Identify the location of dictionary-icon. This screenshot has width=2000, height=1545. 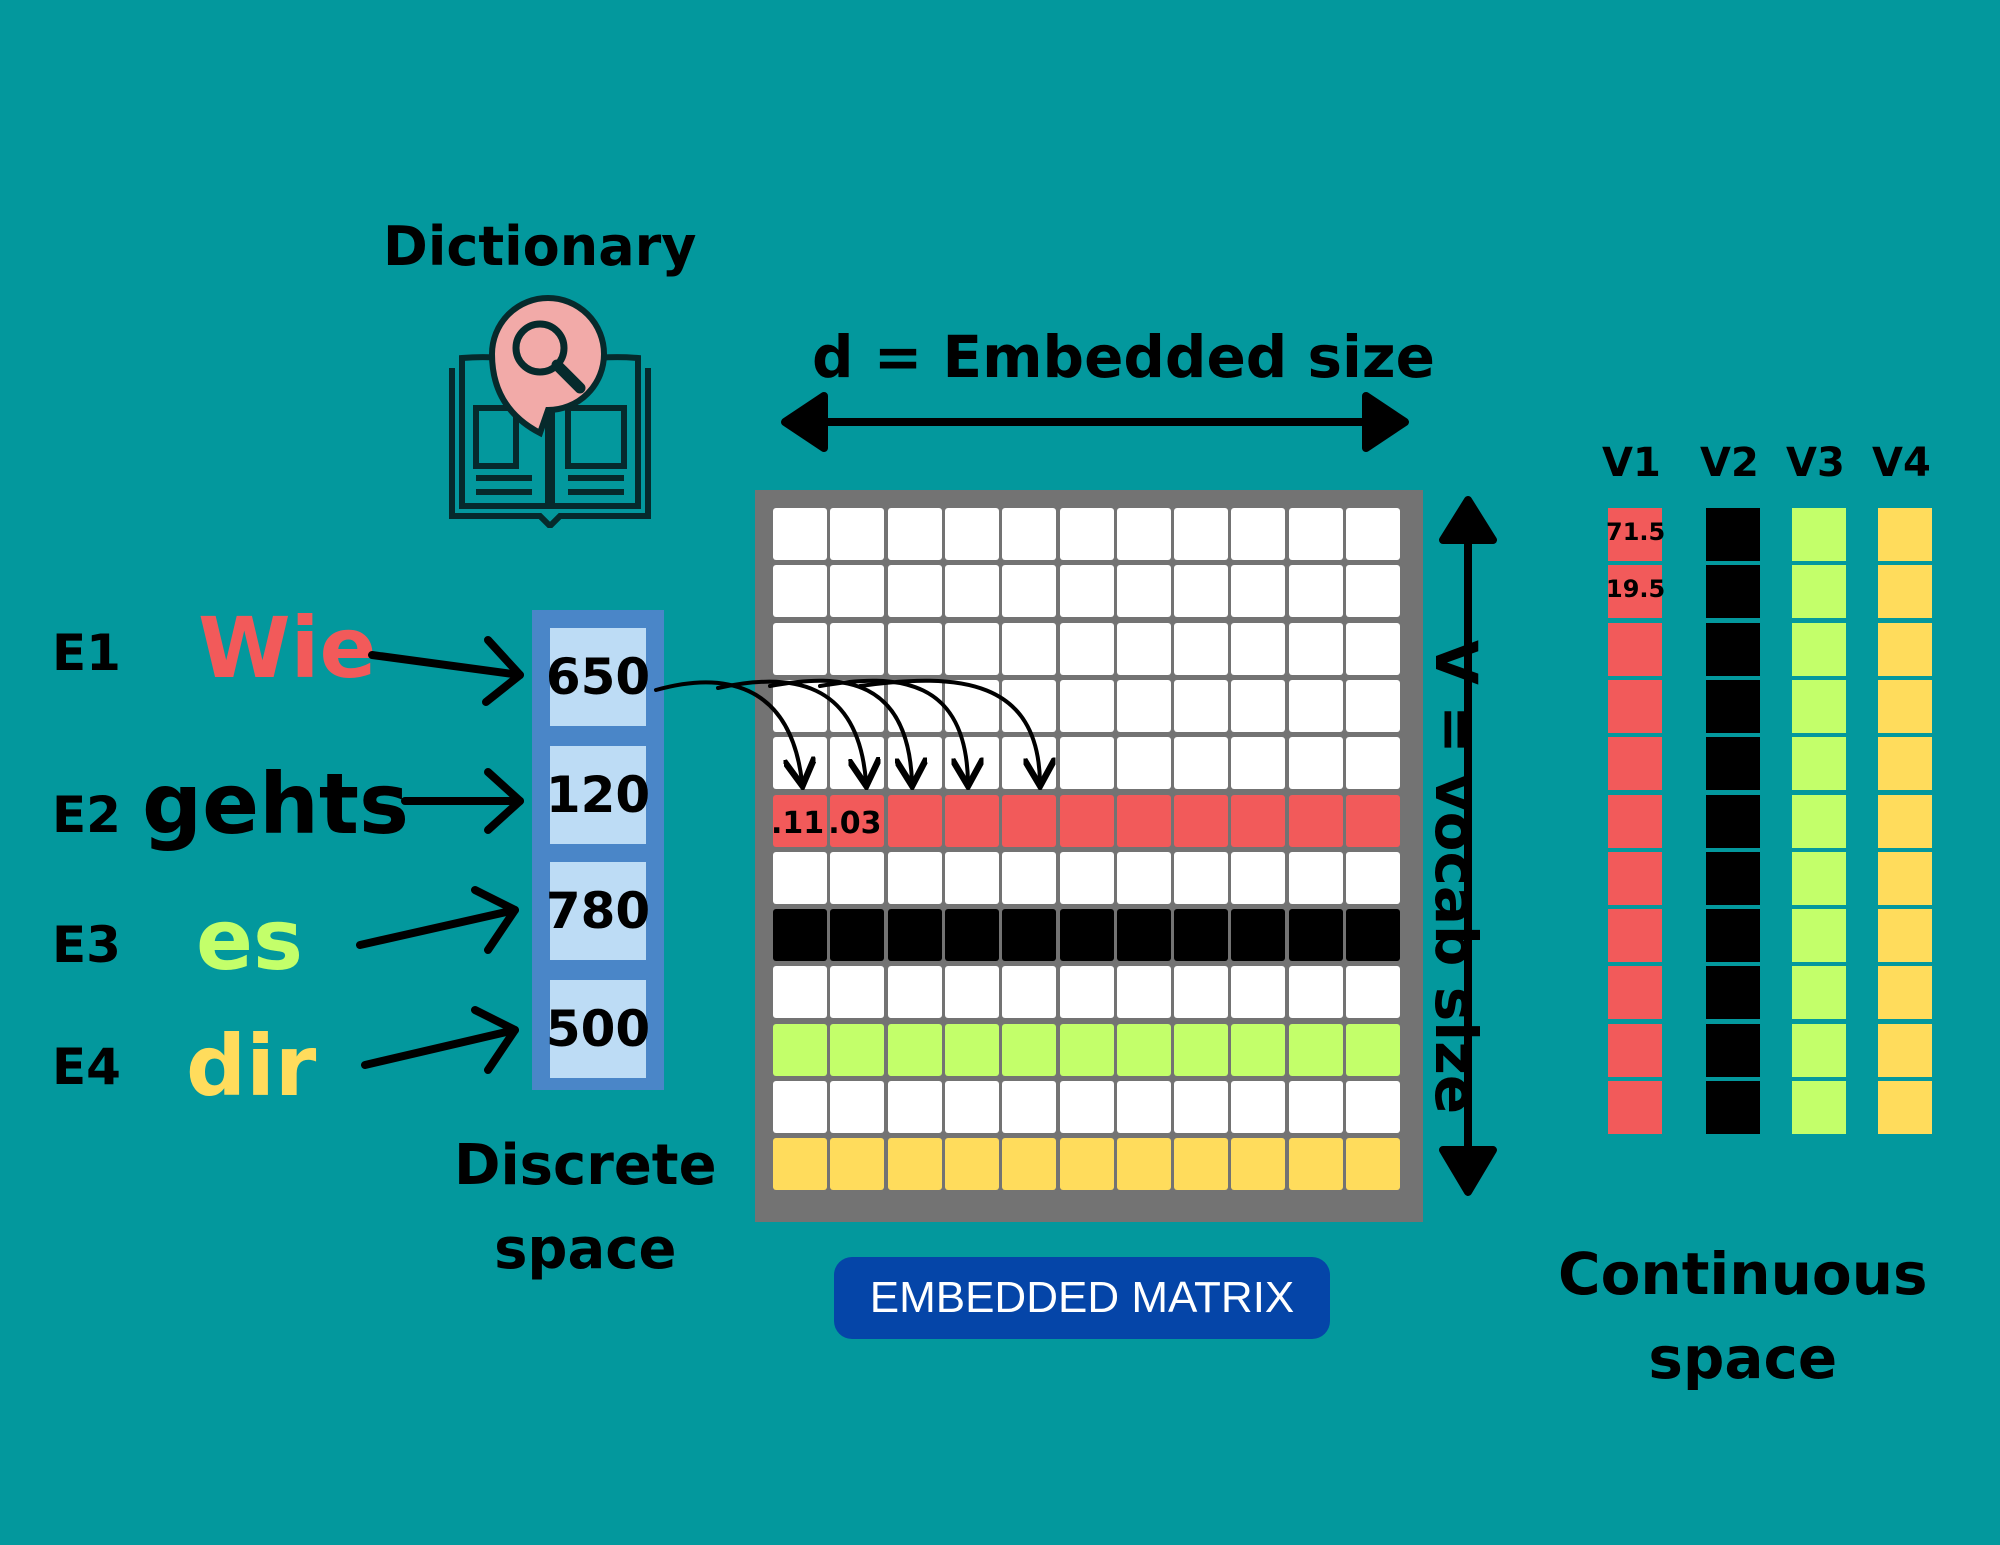
(550, 411).